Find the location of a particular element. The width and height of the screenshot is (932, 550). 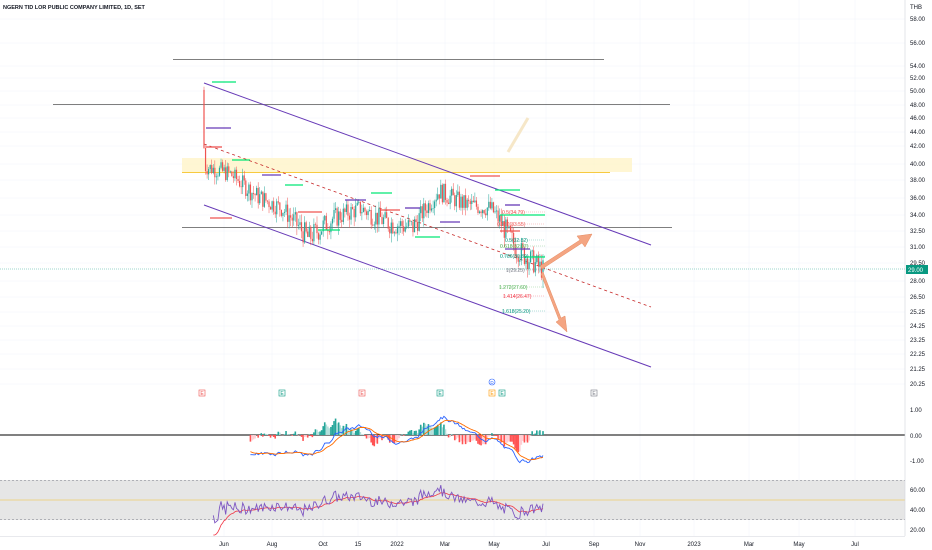

channel-median-line is located at coordinates (427, 225).